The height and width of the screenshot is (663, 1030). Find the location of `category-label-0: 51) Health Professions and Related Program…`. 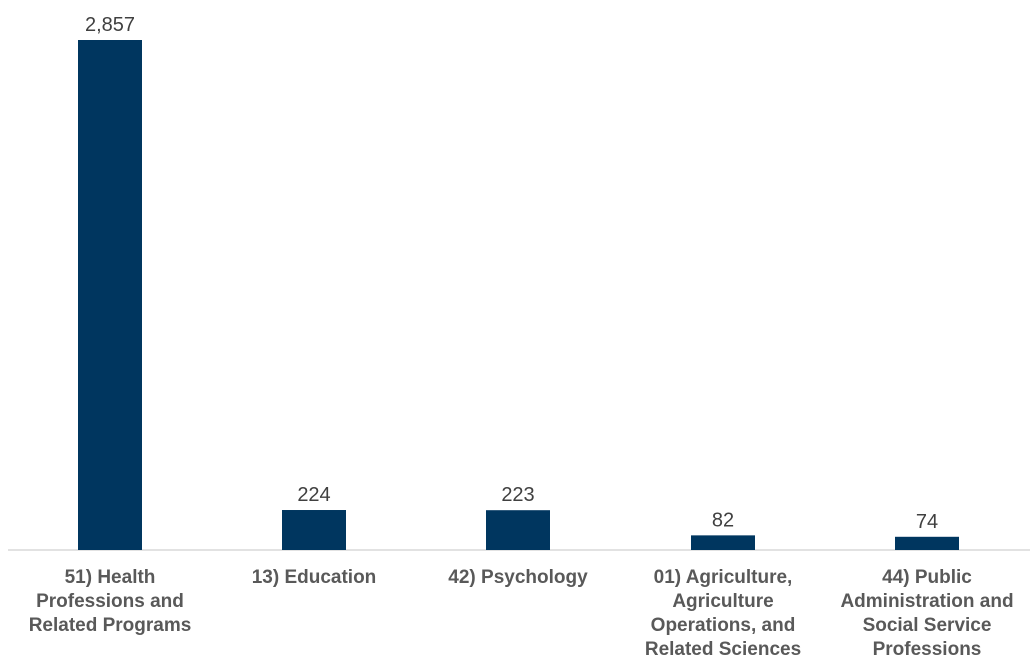

category-label-0: 51) Health Professions and Related Program… is located at coordinates (110, 601).